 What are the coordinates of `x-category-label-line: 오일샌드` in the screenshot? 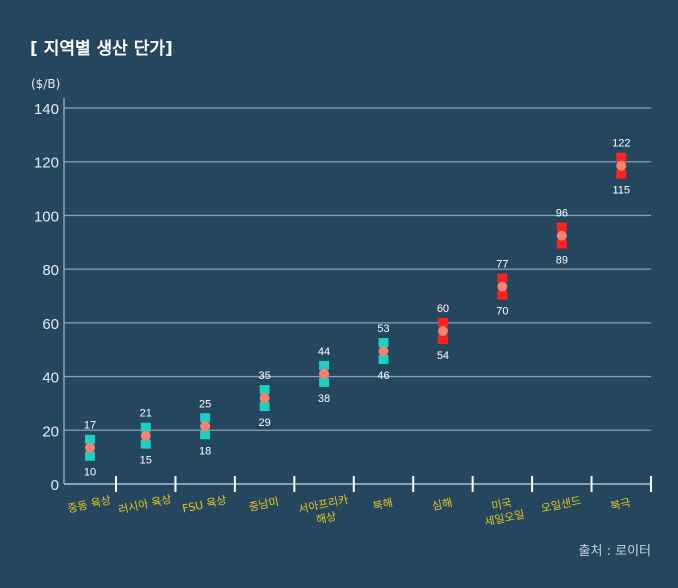 It's located at (561, 504).